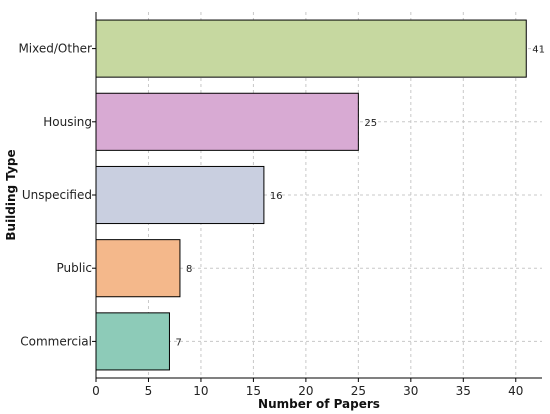 The image size is (550, 414). I want to click on bar-public, so click(138, 268).